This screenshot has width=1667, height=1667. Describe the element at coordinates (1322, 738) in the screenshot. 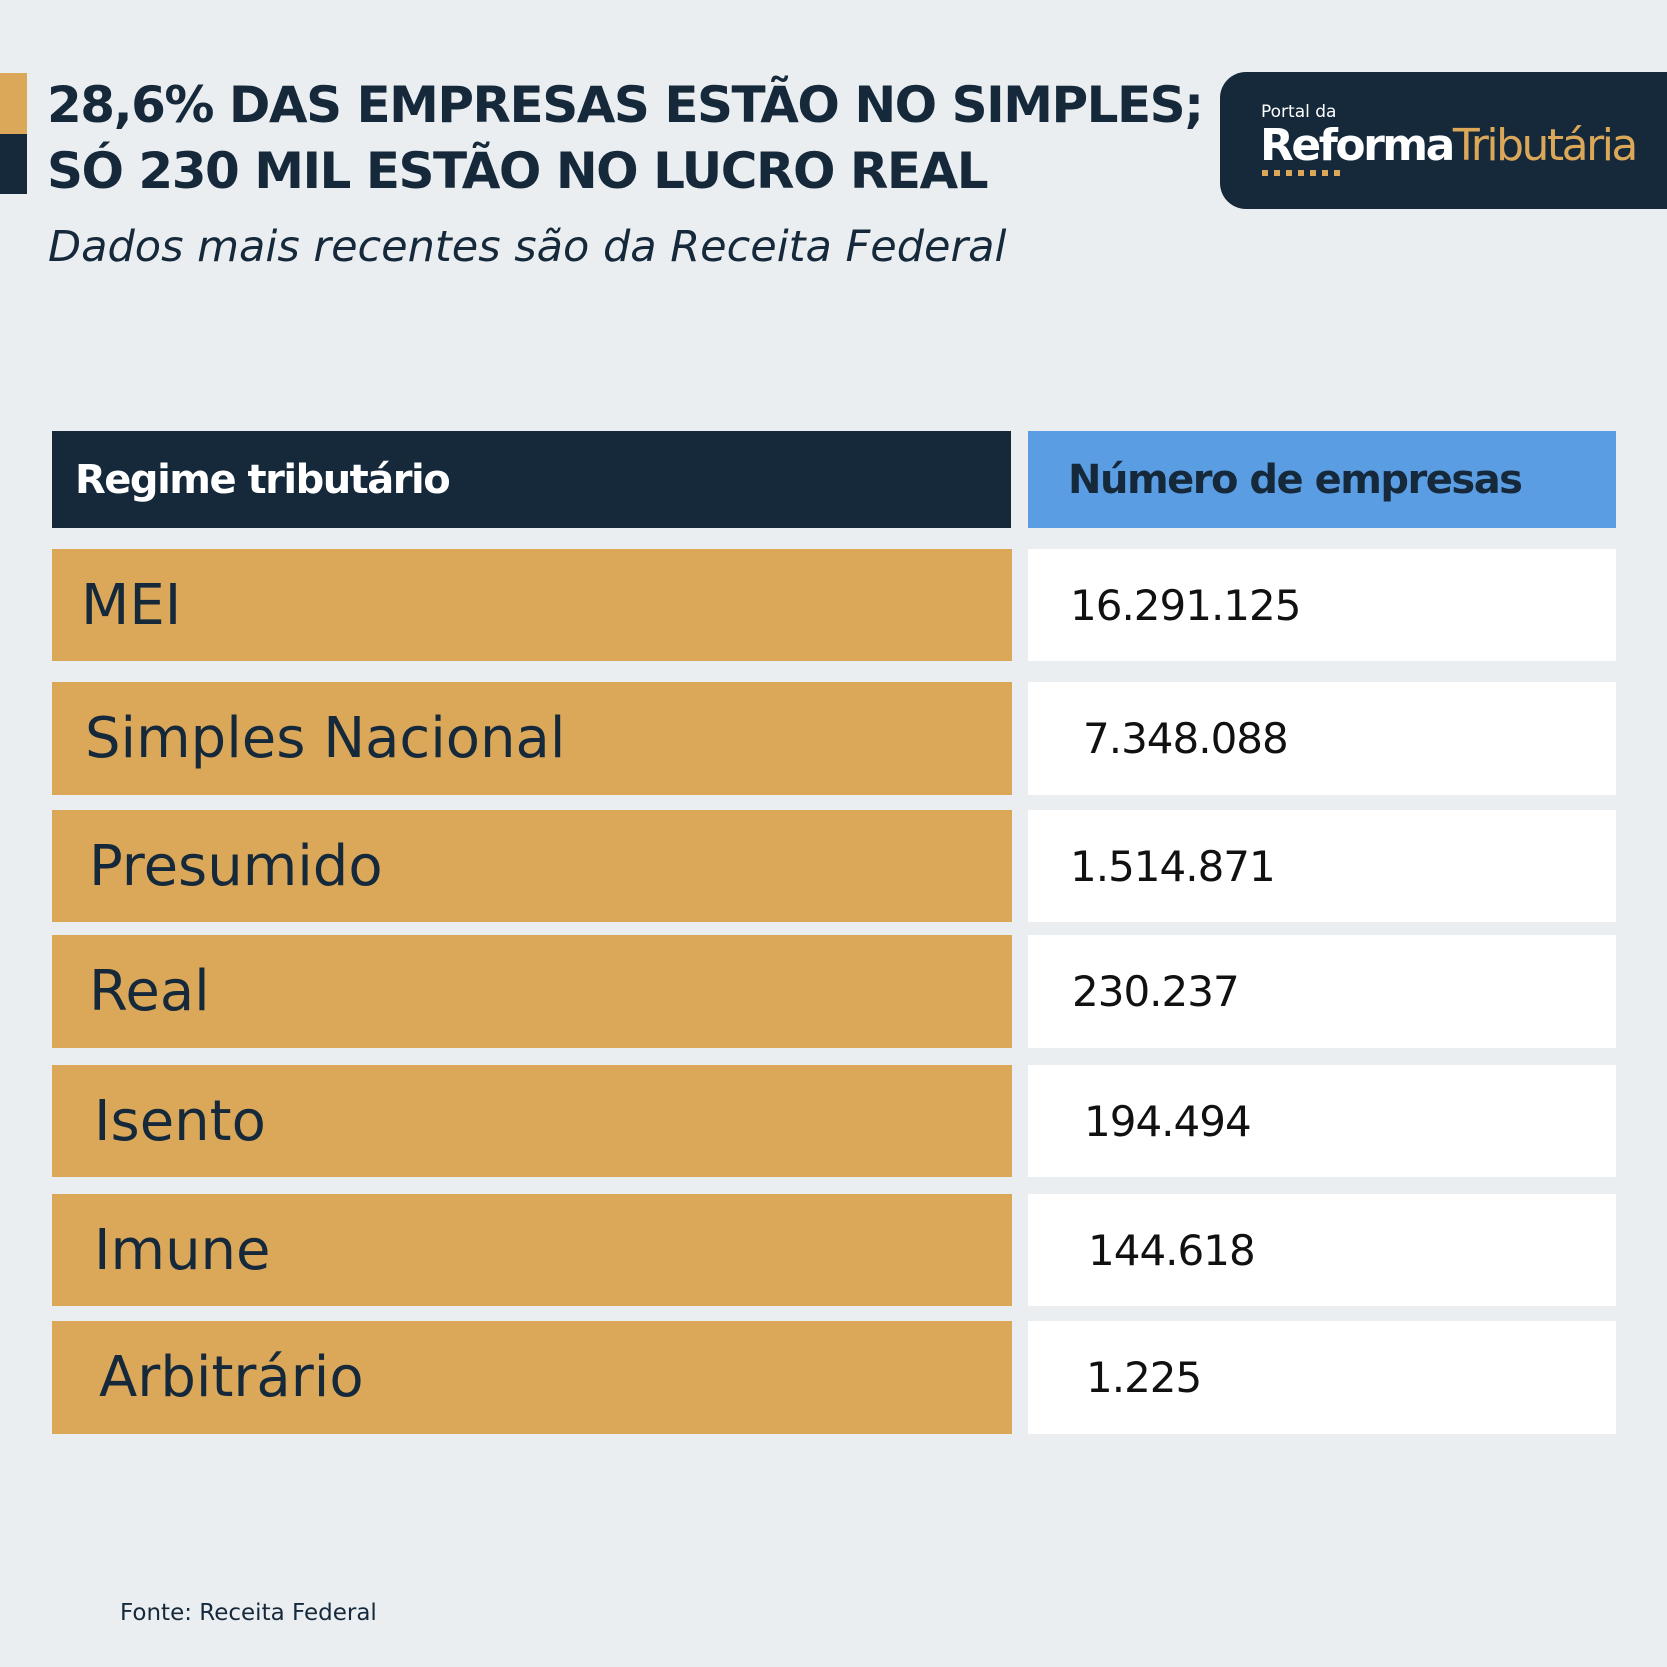

I see `empresas-cell: 7.348.088` at that location.